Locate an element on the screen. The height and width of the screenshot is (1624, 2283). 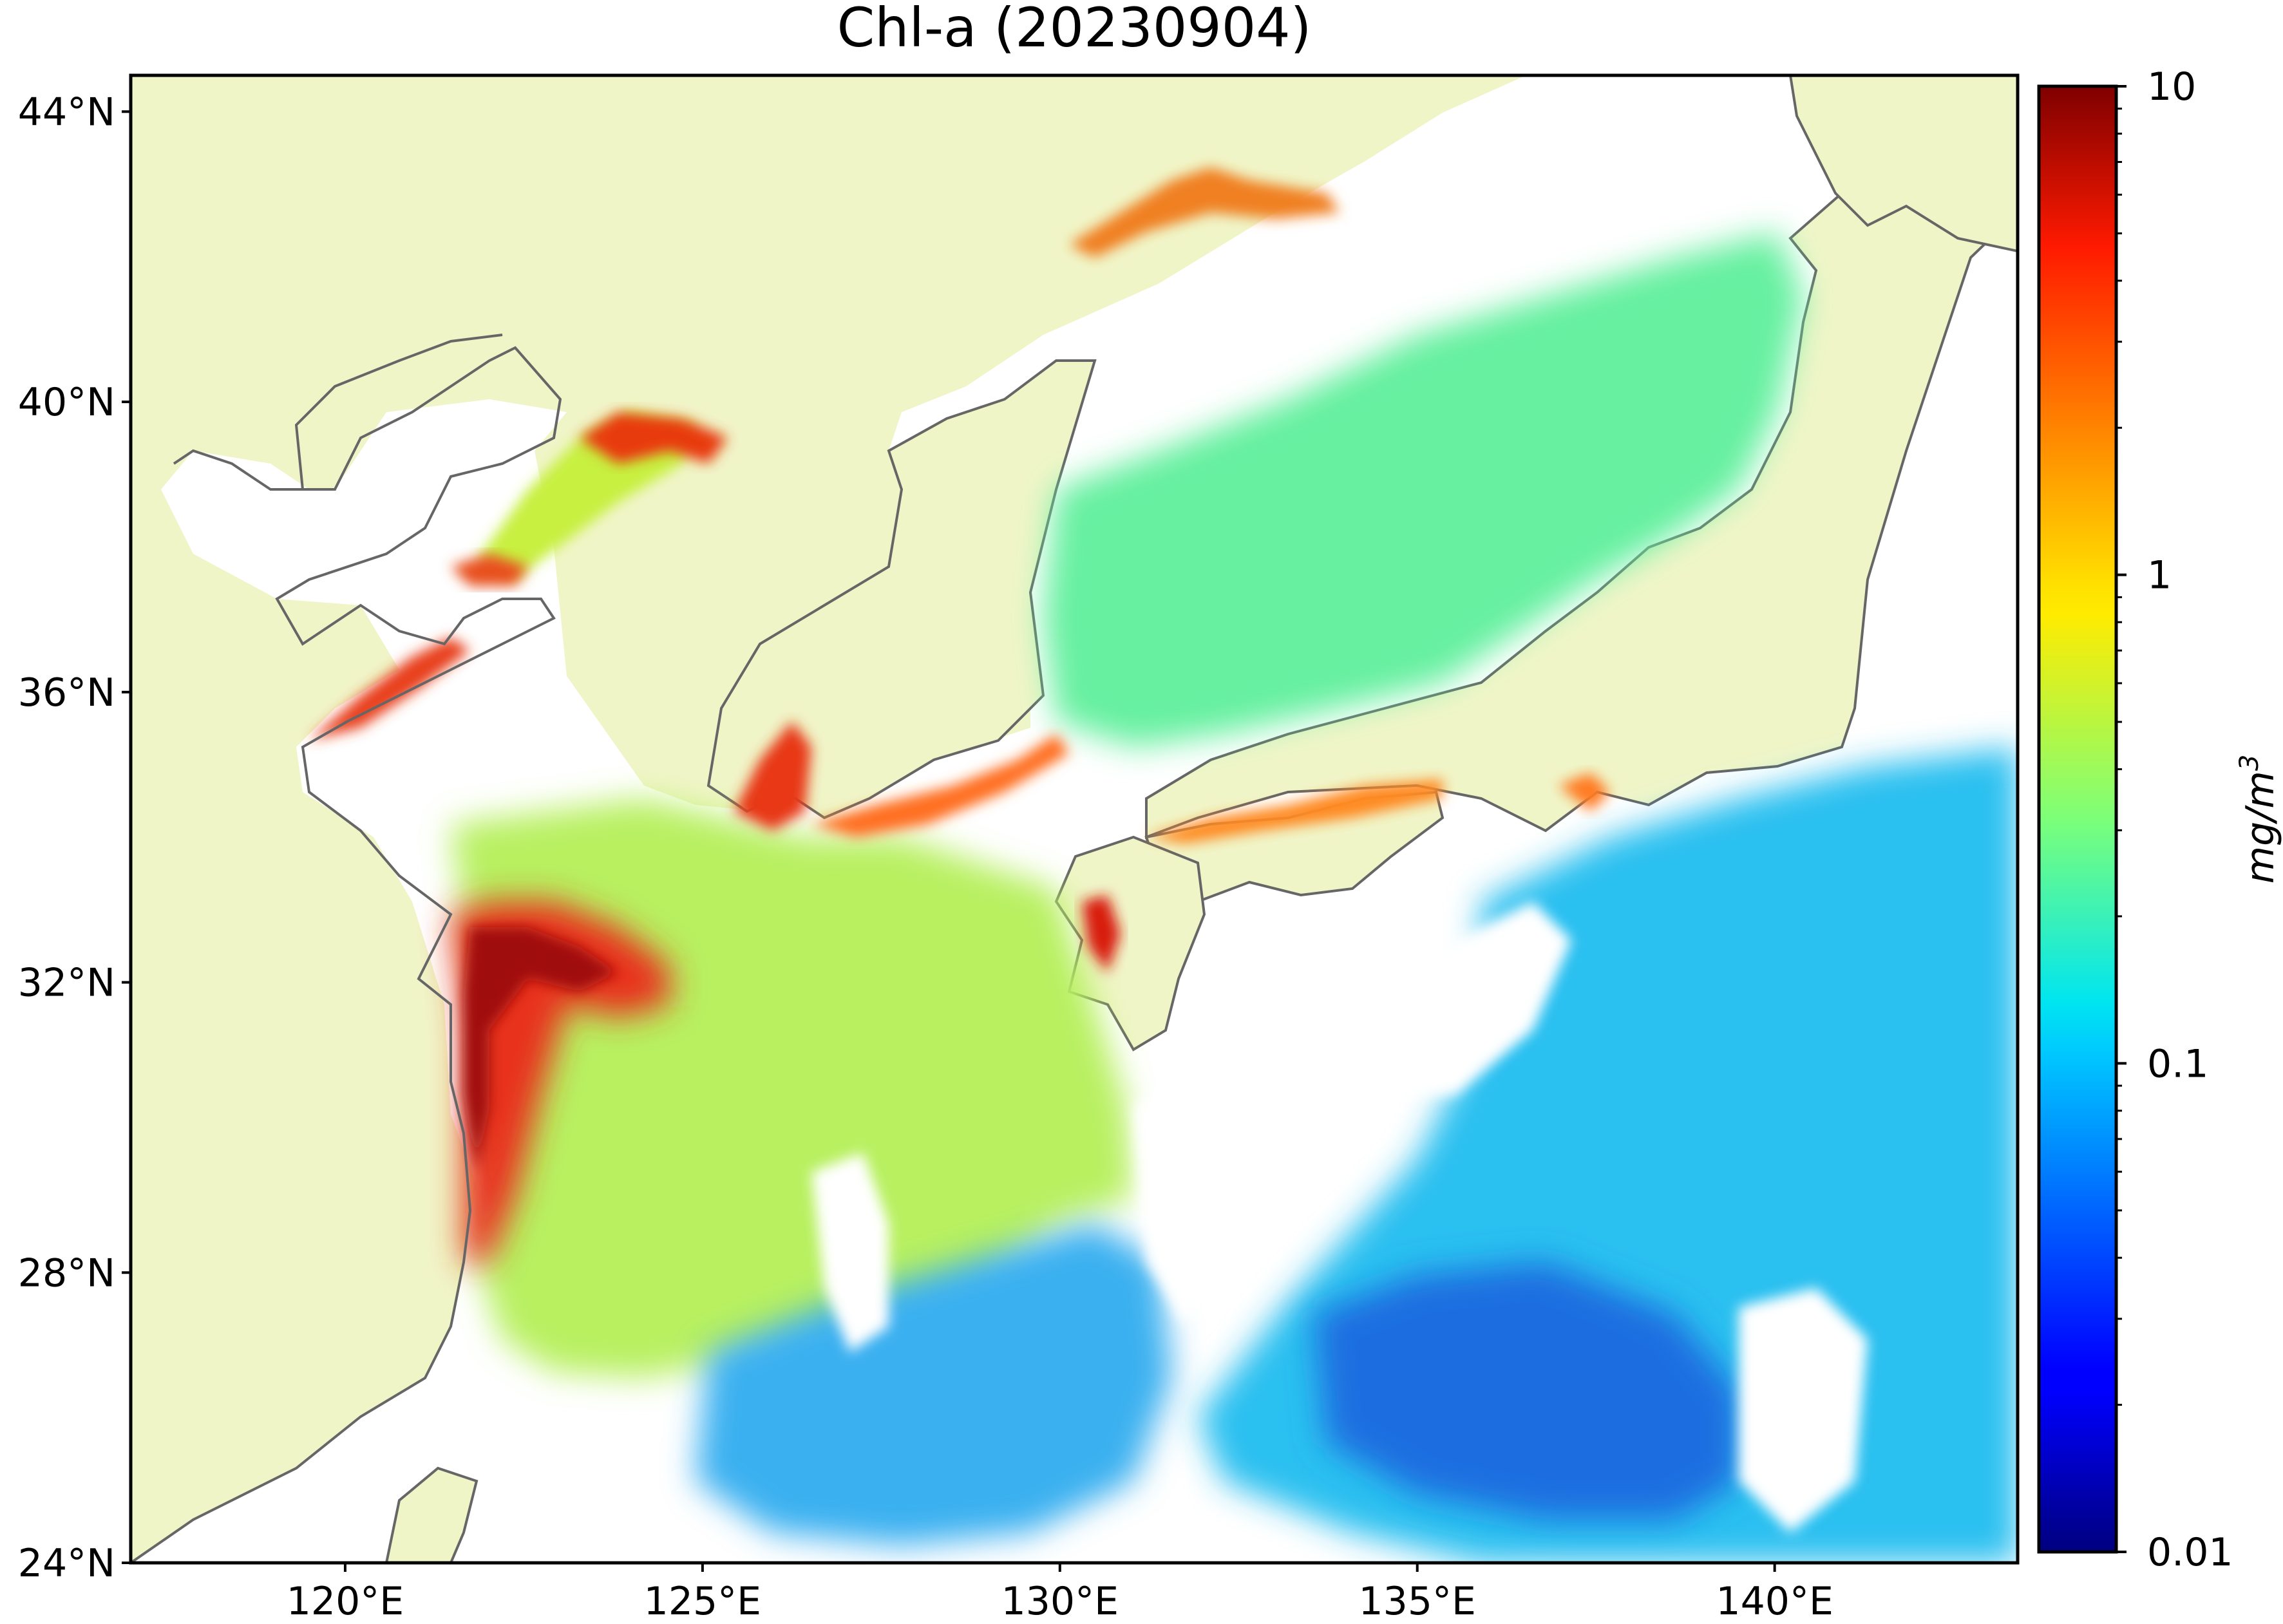
lon-tick-label: 120°E is located at coordinates (345, 1601).